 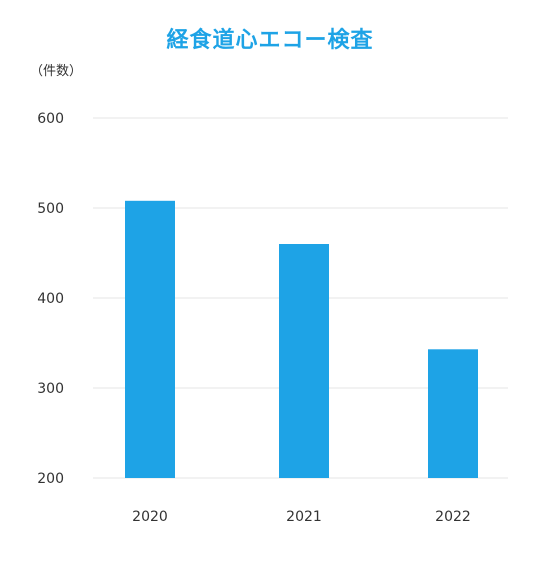 I want to click on x-tick-label-2022: 2022, so click(x=453, y=517).